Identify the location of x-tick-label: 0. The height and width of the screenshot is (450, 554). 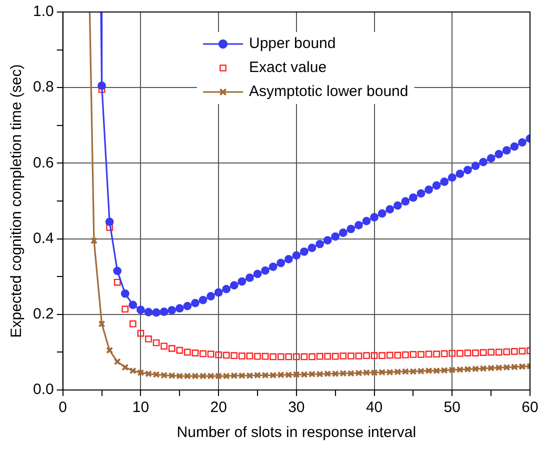
(63, 407).